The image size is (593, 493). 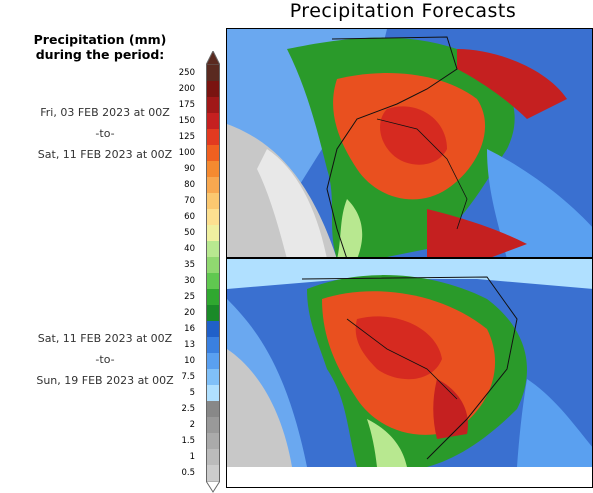 What do you see at coordinates (189, 169) in the screenshot?
I see `colorbar-tick-label: 90` at bounding box center [189, 169].